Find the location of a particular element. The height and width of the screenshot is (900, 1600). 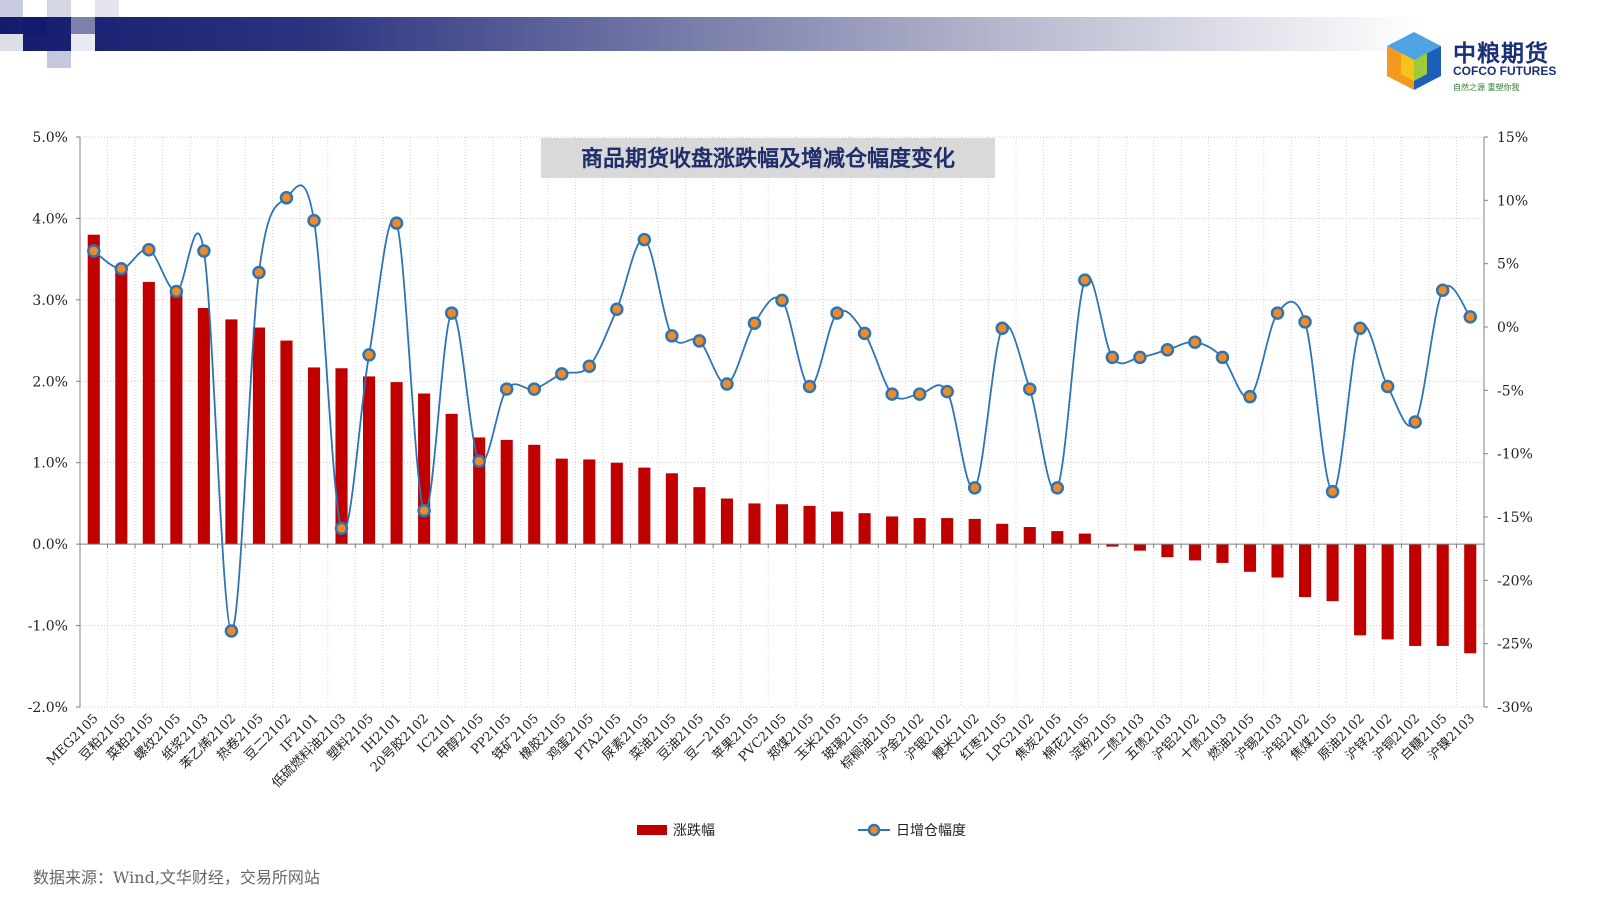

legend-bar-label: 涨跌幅 is located at coordinates (694, 831).